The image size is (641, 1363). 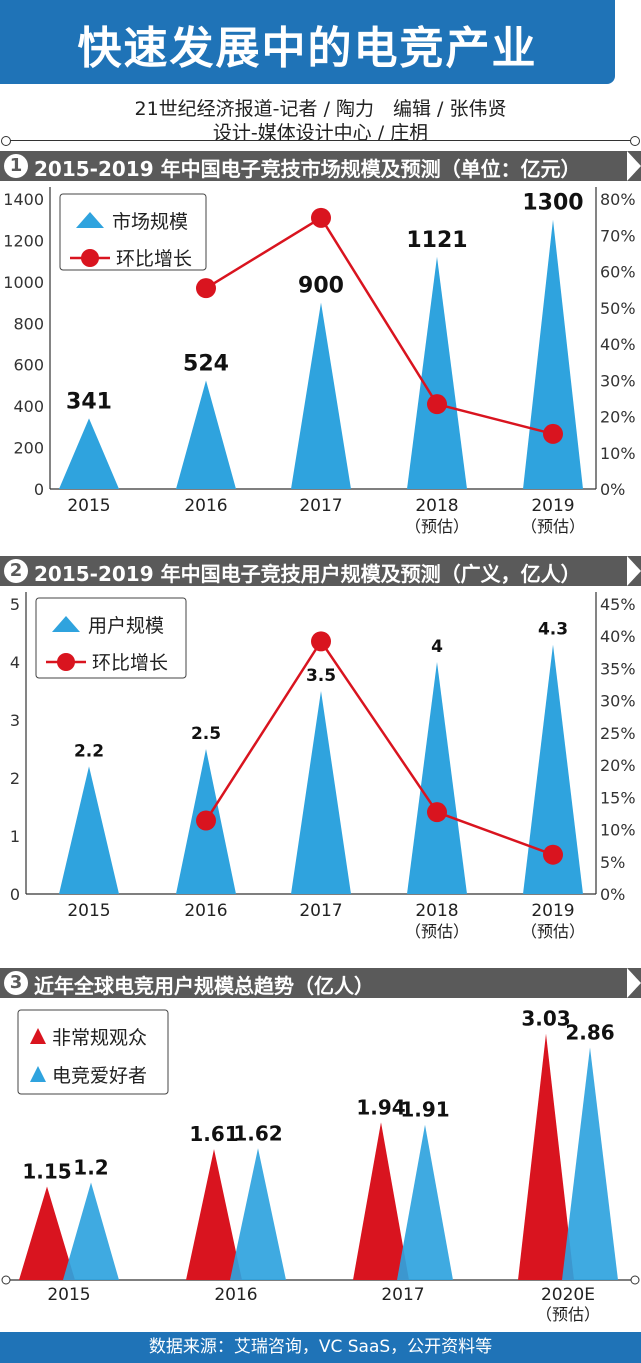 I want to click on y-tick-label: 200, so click(x=28, y=448).